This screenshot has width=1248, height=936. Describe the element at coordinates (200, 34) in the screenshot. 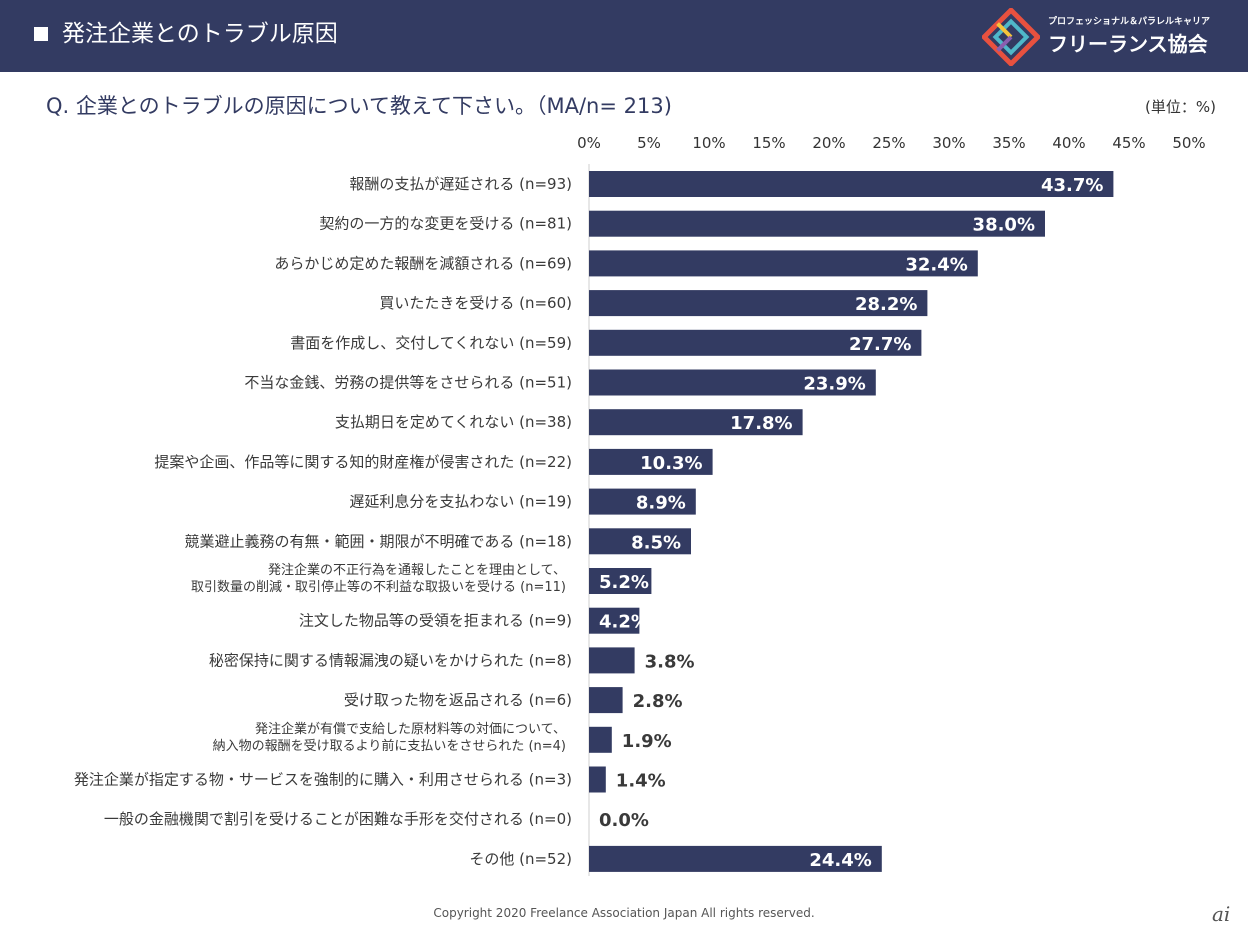

I see `page-title: 発注企業とのトラブル原因` at that location.